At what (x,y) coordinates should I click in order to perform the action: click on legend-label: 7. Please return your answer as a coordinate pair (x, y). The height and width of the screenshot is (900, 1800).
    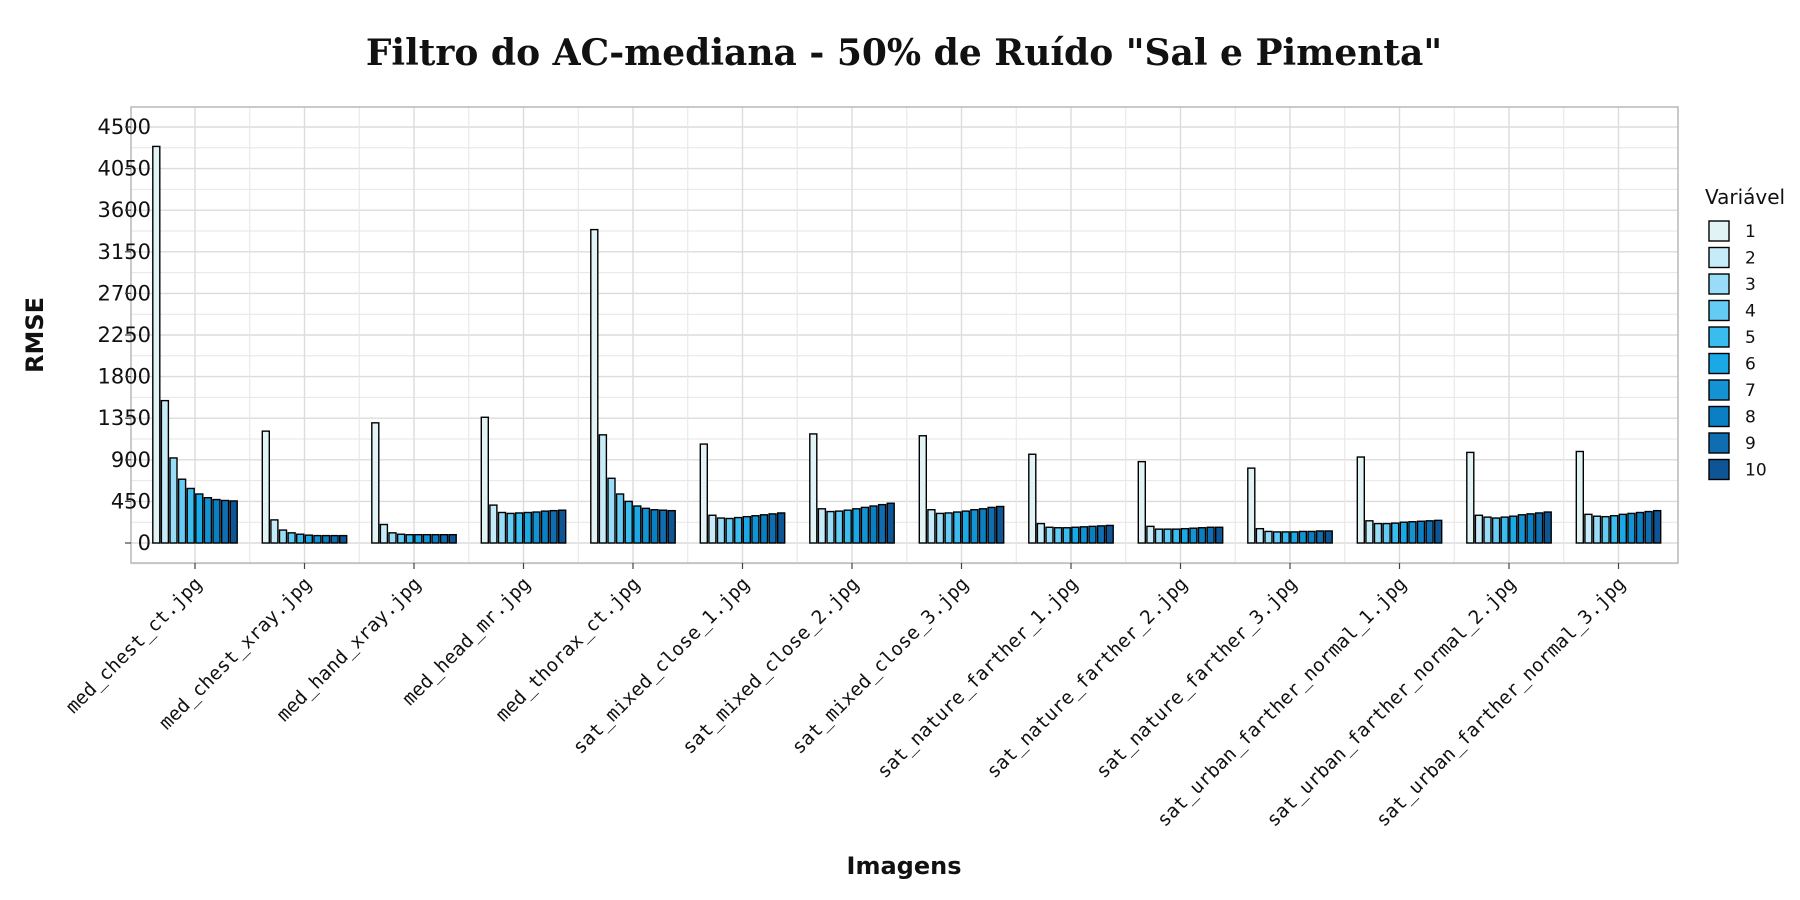
    Looking at the image, I should click on (1750, 391).